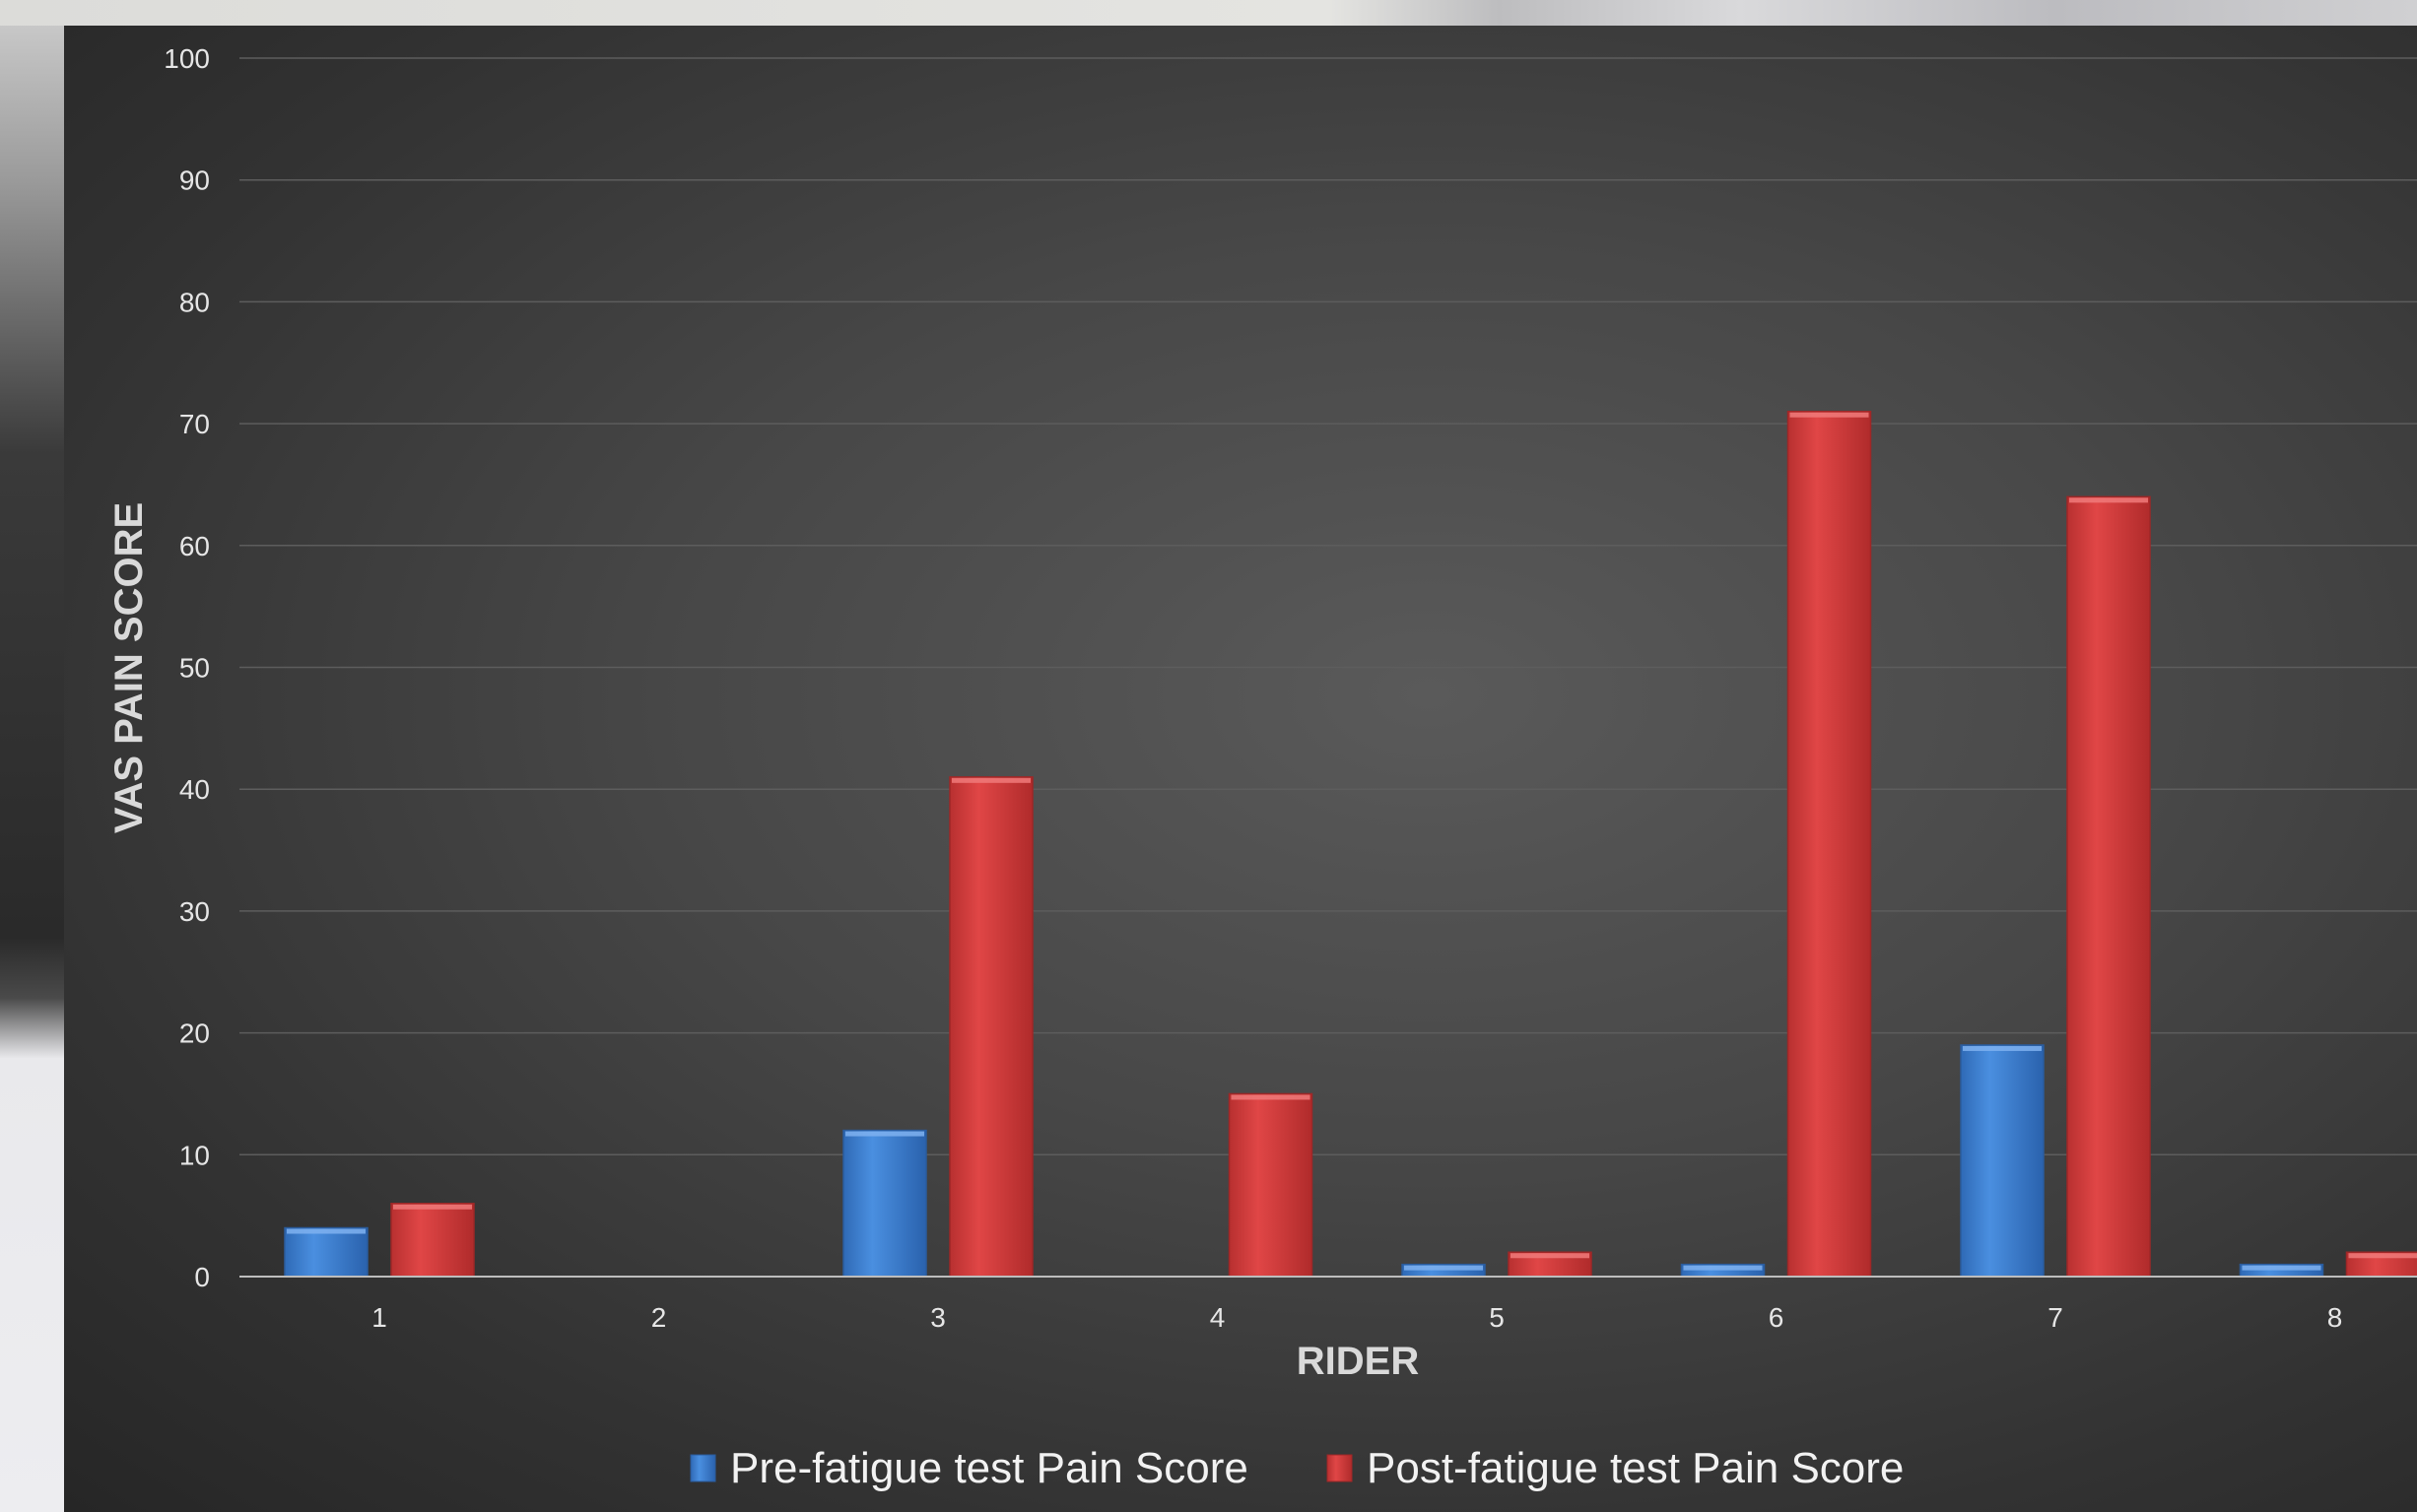 Image resolution: width=2417 pixels, height=1512 pixels. Describe the element at coordinates (32, 756) in the screenshot. I see `background-edge` at that location.